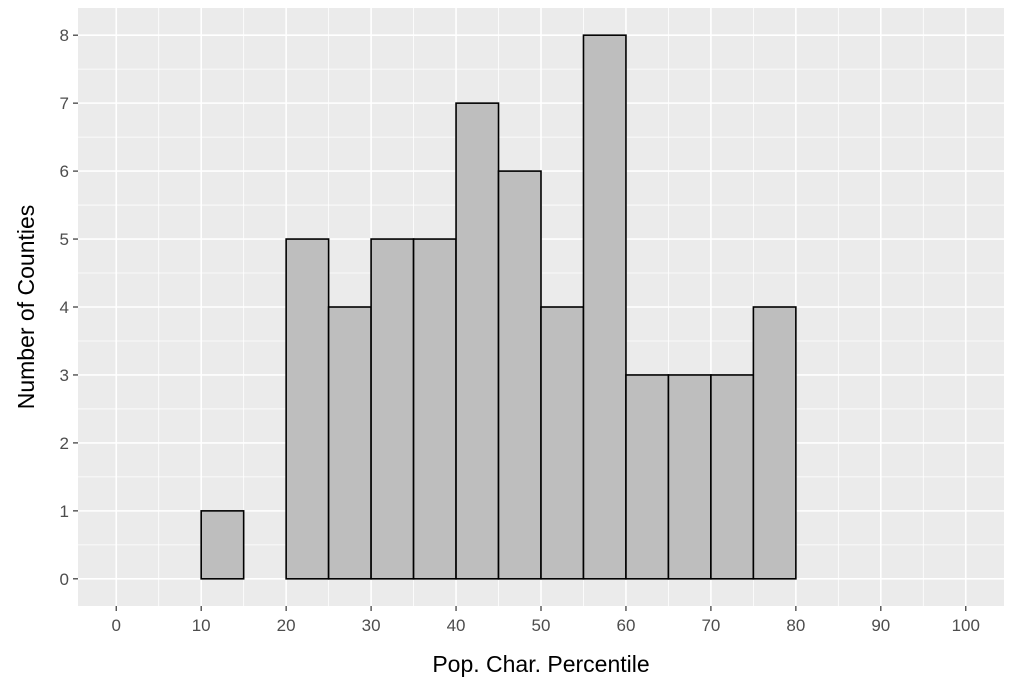  I want to click on x-tick-label: 80, so click(795, 625).